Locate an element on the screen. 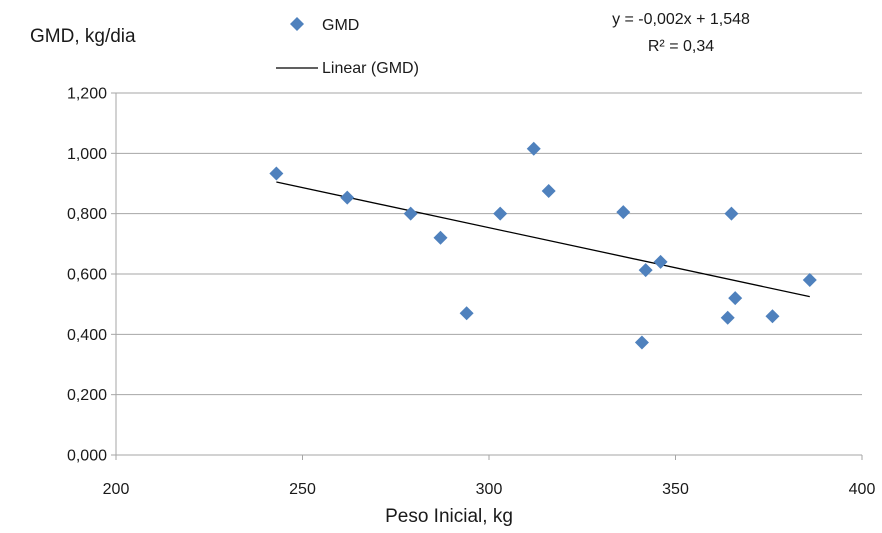  y-tick-label: 1,200 is located at coordinates (87, 94).